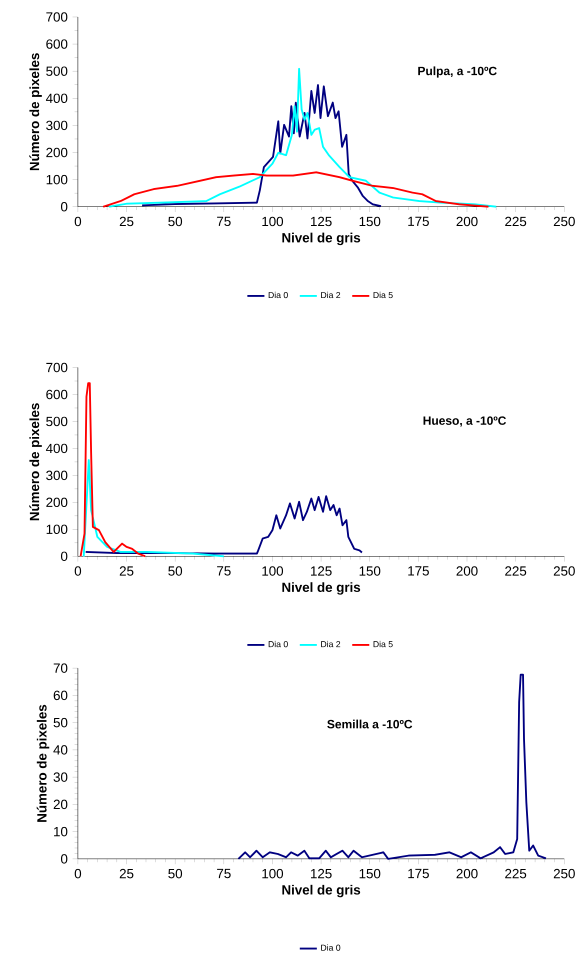 This screenshot has width=588, height=958. I want to click on text: Hueso, a -10ºC, so click(464, 421).